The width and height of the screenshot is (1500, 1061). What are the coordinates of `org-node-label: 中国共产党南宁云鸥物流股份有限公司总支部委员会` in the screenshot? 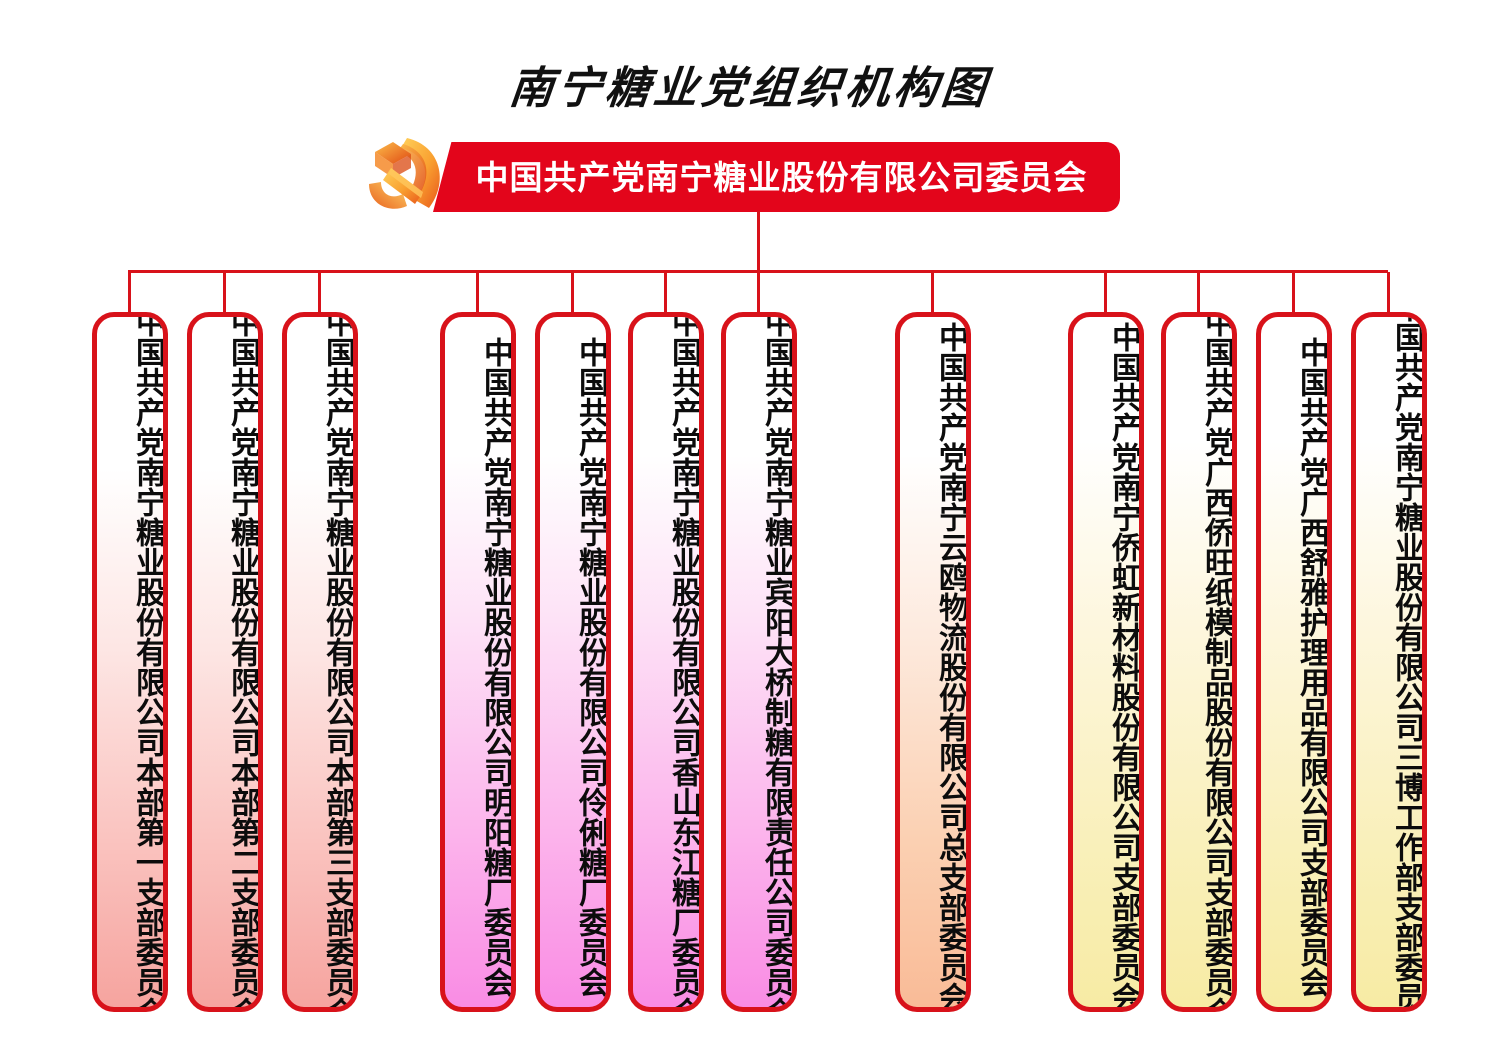 It's located at (950, 667).